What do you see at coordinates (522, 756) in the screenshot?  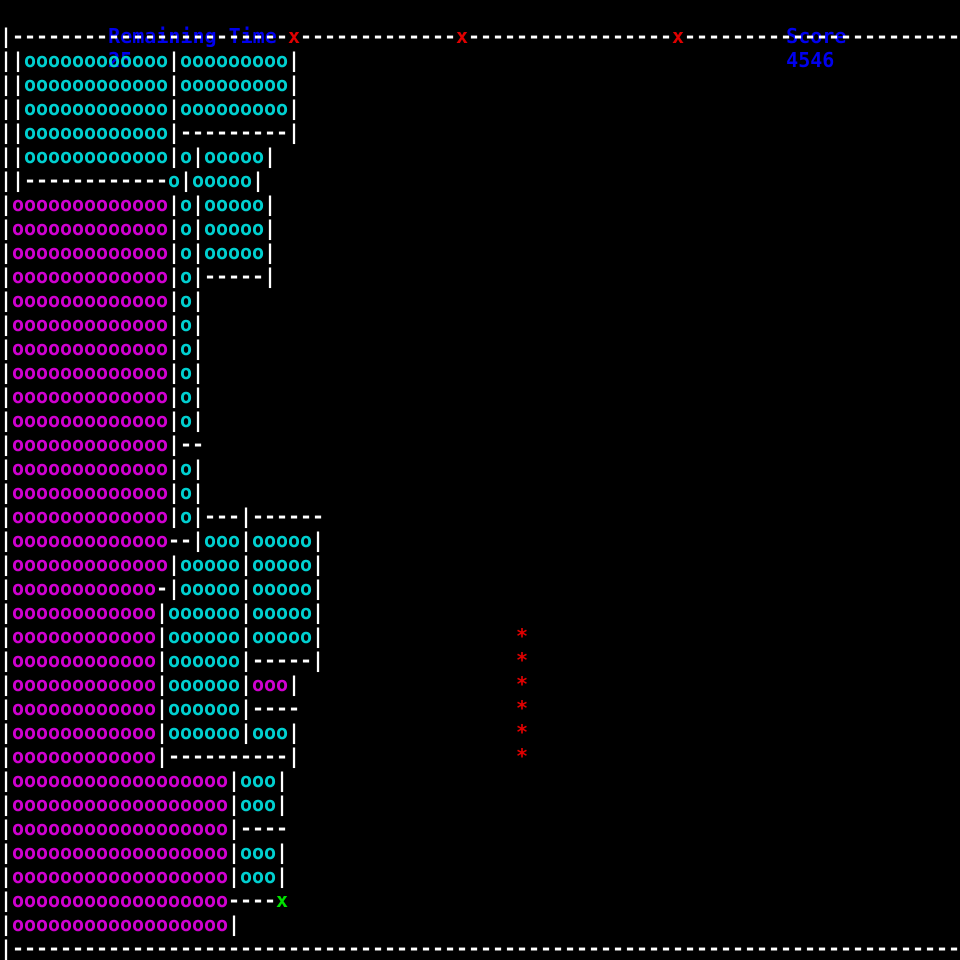 I see `hazard: *` at bounding box center [522, 756].